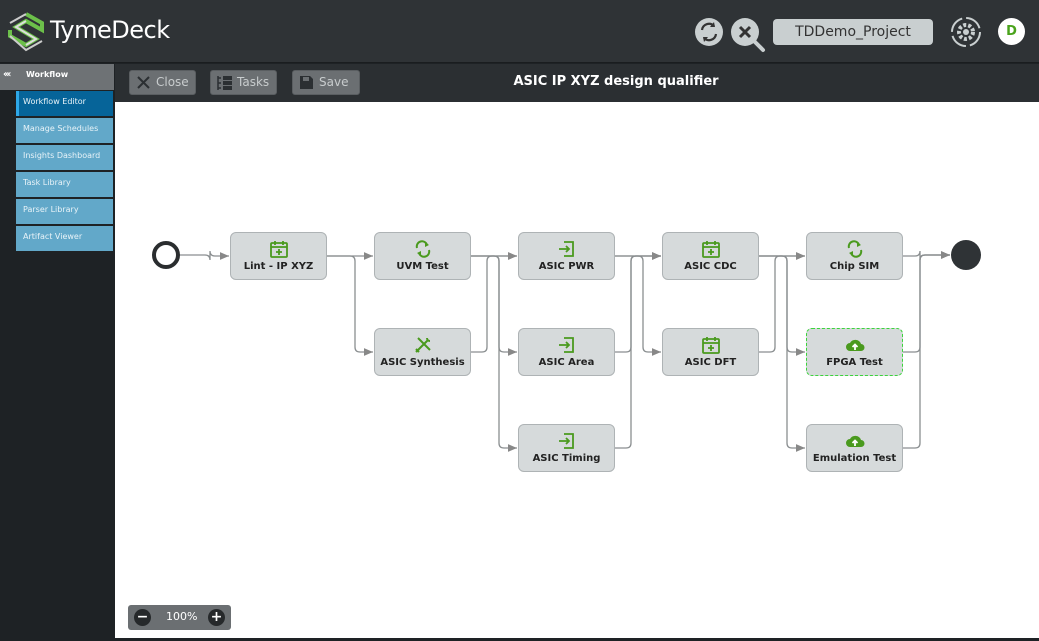 Image resolution: width=1039 pixels, height=641 pixels. Describe the element at coordinates (566, 362) in the screenshot. I see `task-node-label: ASIC Area` at that location.